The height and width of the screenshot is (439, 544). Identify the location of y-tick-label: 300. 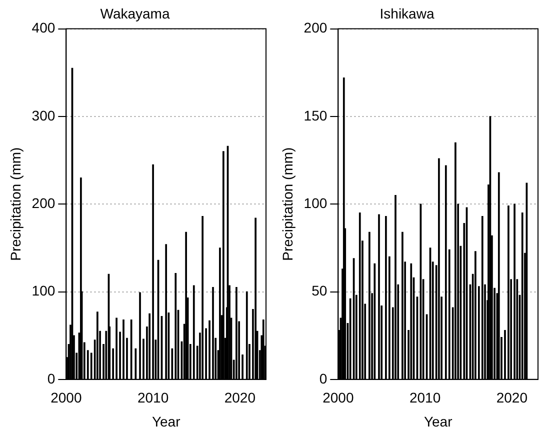
(44, 115).